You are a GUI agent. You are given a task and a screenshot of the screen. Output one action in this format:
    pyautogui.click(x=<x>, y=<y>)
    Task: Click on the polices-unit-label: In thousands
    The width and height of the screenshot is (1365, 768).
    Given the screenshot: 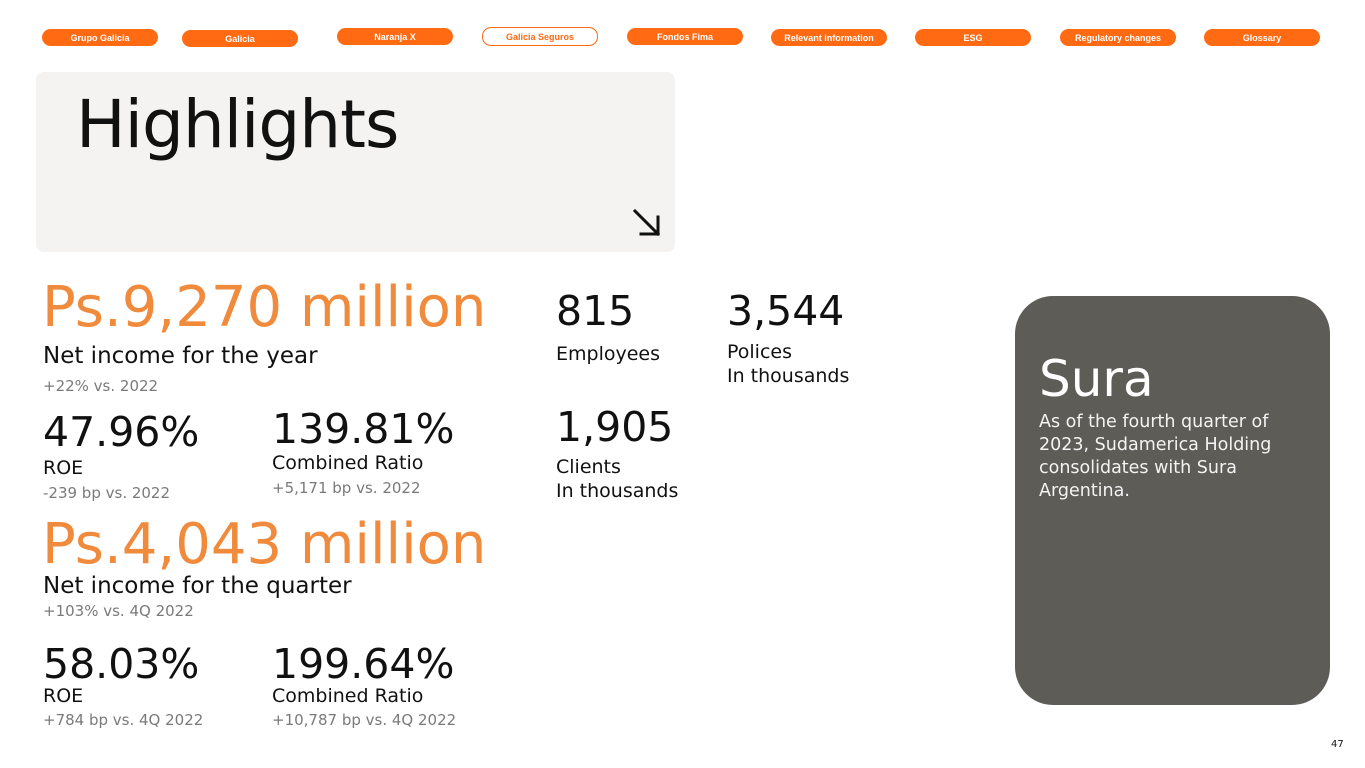 What is the action you would take?
    pyautogui.click(x=788, y=376)
    